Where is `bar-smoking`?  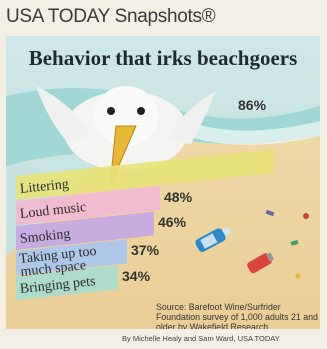
bar-smoking is located at coordinates (85, 230).